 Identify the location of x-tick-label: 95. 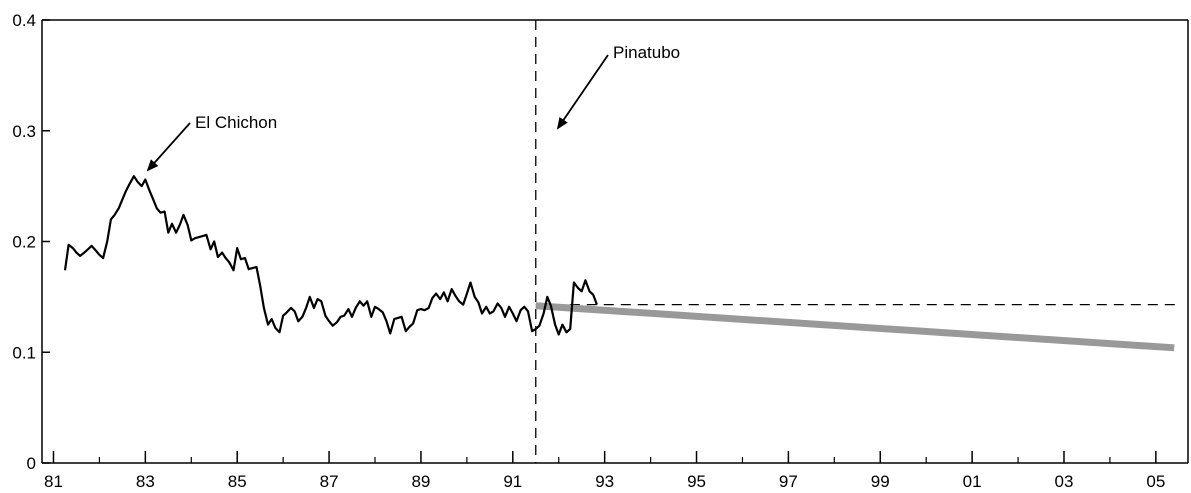
(696, 481).